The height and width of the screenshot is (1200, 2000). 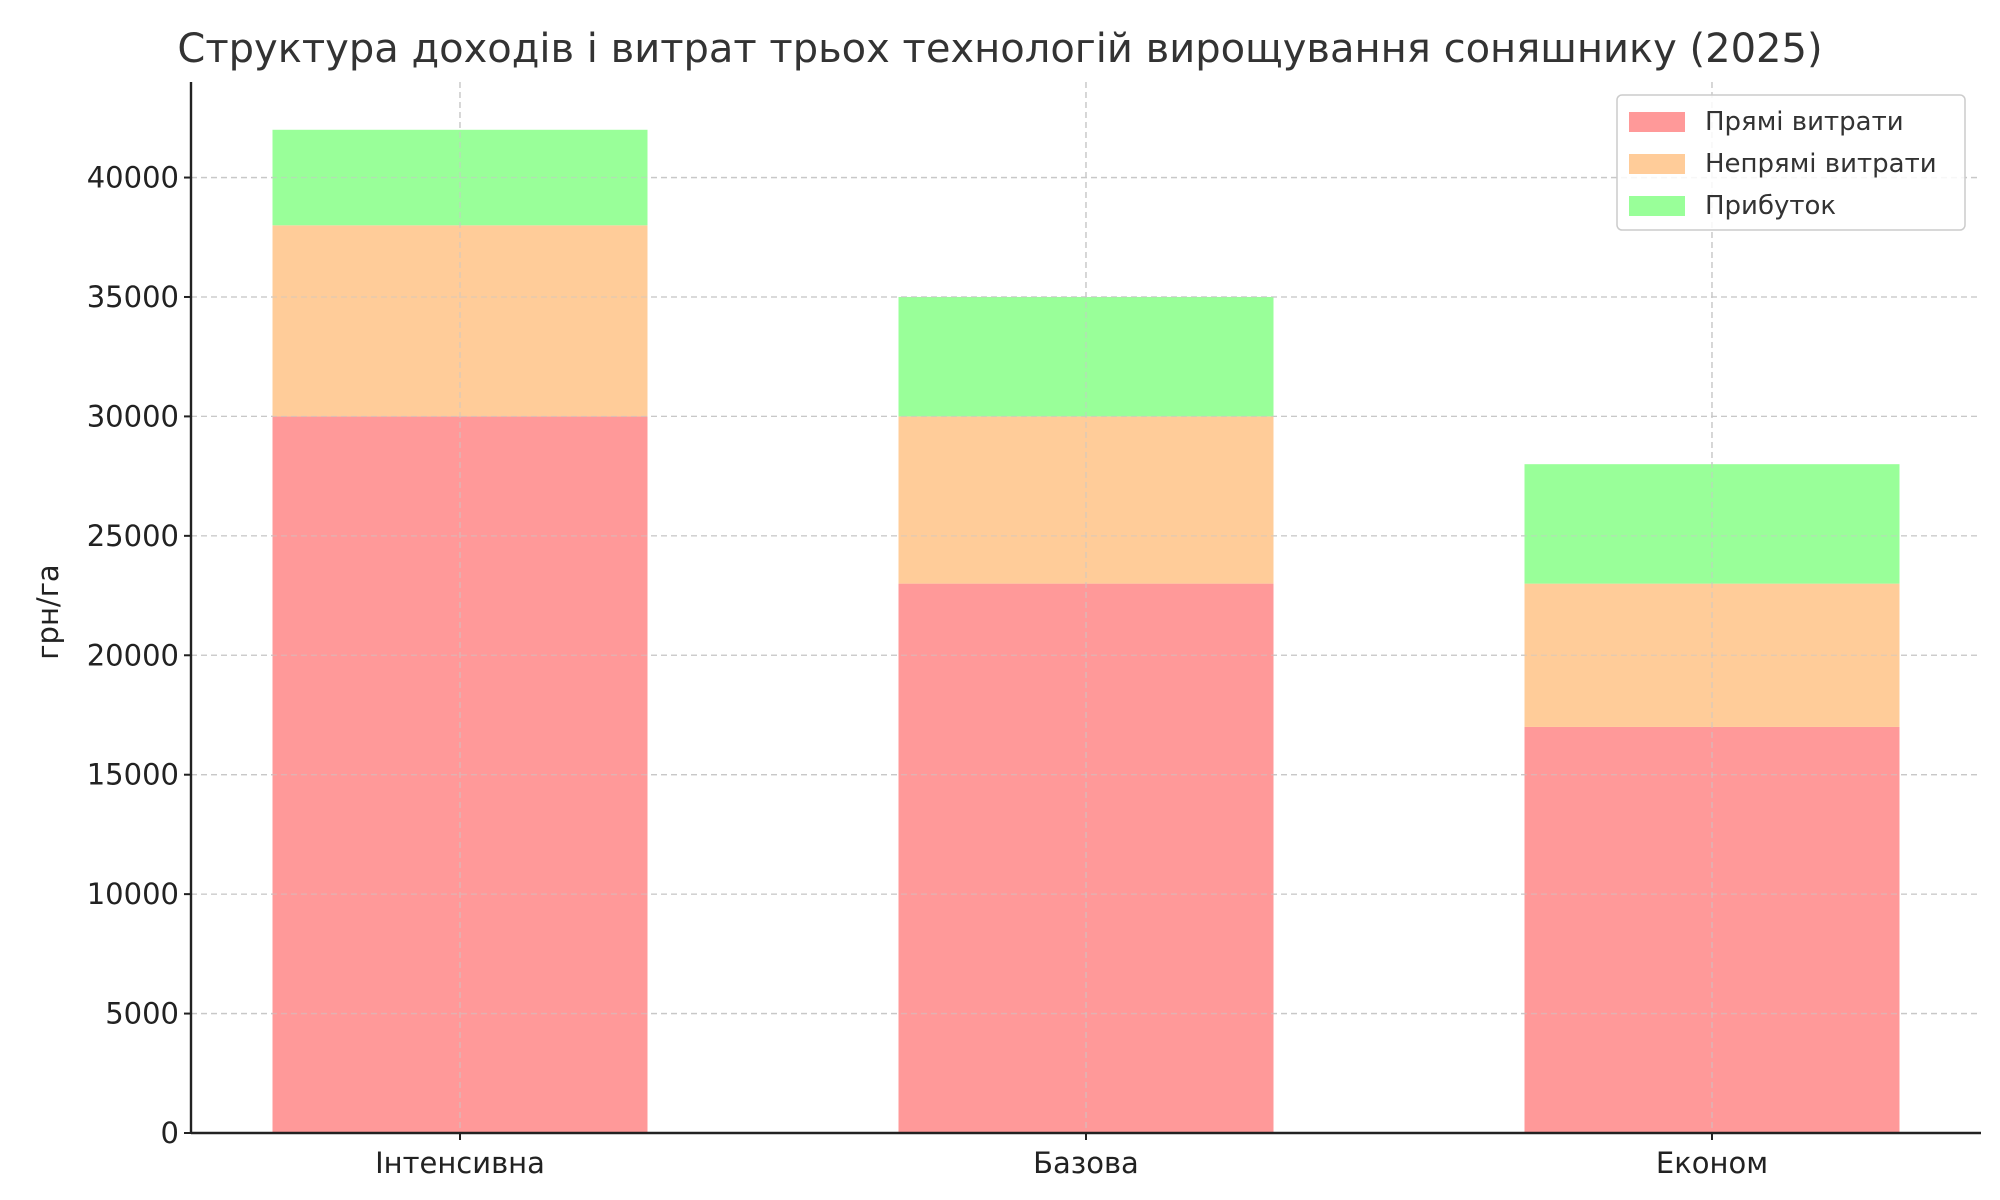 I want to click on x-tick-label: Економ, so click(x=1712, y=1163).